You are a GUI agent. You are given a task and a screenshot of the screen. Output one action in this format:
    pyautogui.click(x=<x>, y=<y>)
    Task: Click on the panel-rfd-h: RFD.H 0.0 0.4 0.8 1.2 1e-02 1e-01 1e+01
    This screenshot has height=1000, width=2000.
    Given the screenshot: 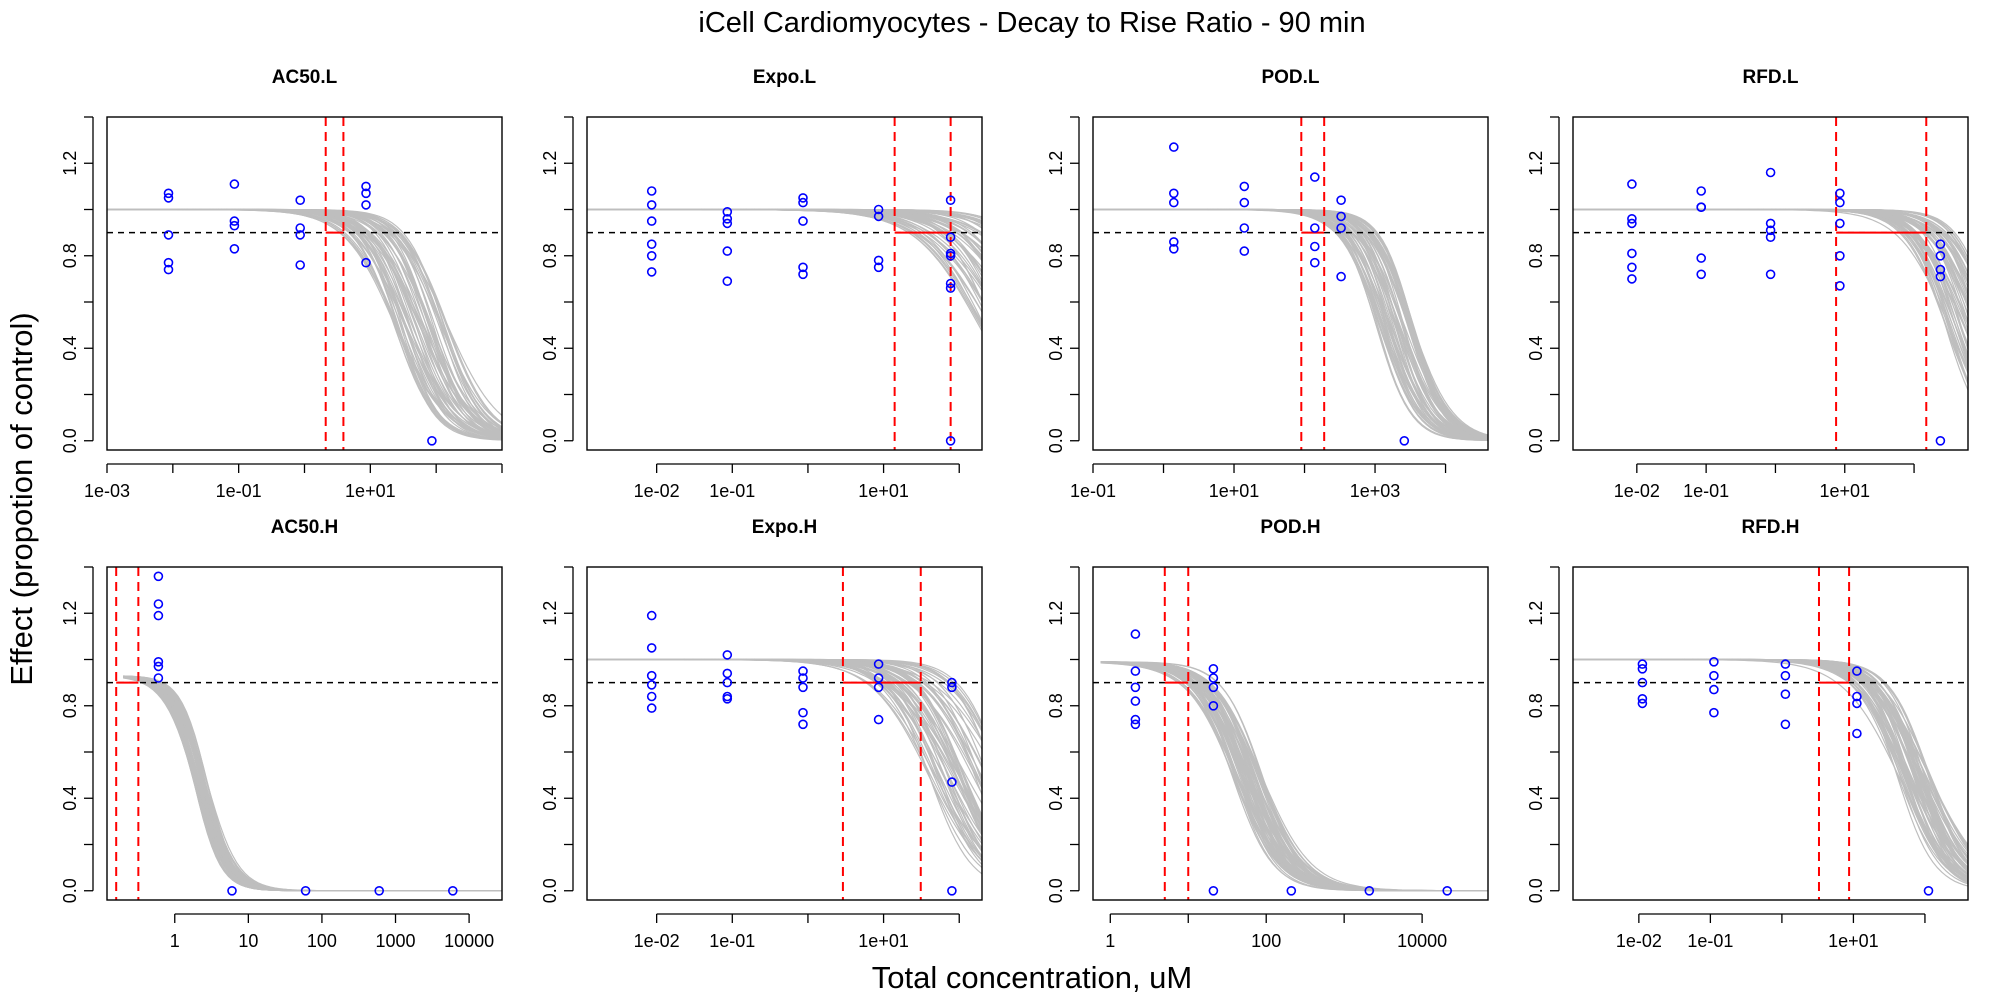 What is the action you would take?
    pyautogui.click(x=1747, y=734)
    